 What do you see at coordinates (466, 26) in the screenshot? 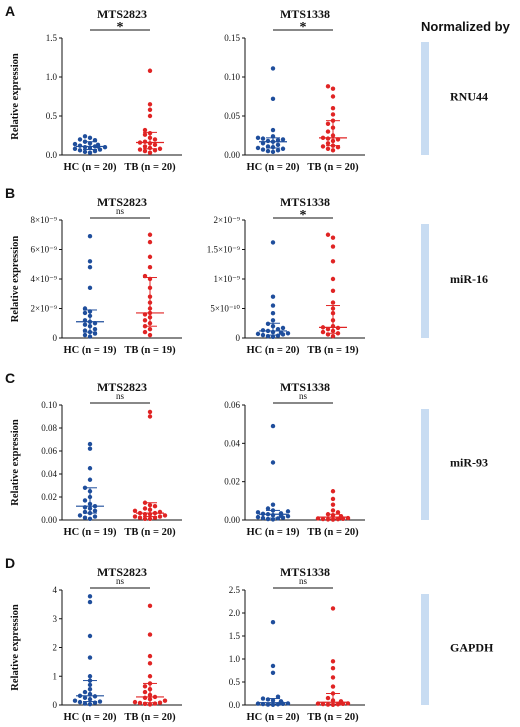
I see `normalized-by-header: Normalized by` at bounding box center [466, 26].